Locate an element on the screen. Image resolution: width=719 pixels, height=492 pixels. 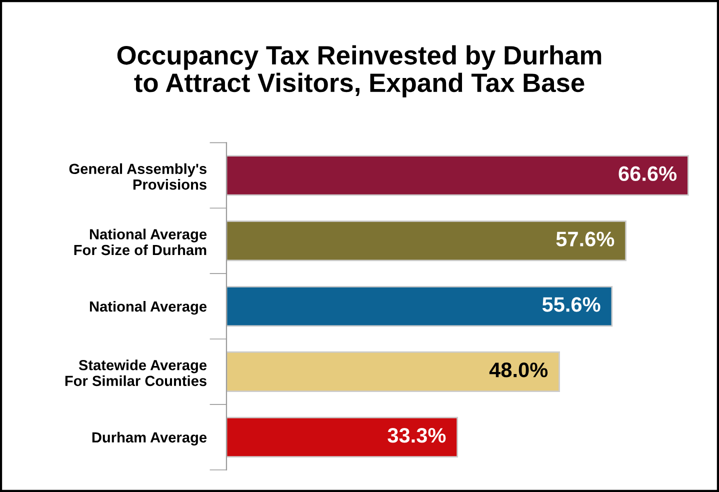
data-label: 55.6% is located at coordinates (571, 304).